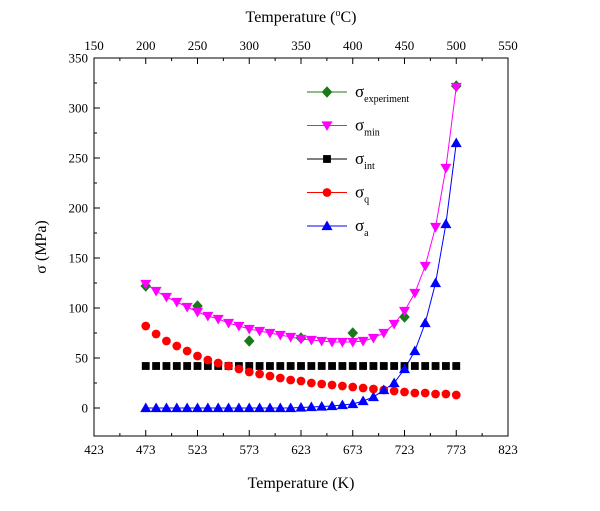 This screenshot has width=600, height=511. I want to click on legend-label-experiment: σexperiment, so click(382, 93).